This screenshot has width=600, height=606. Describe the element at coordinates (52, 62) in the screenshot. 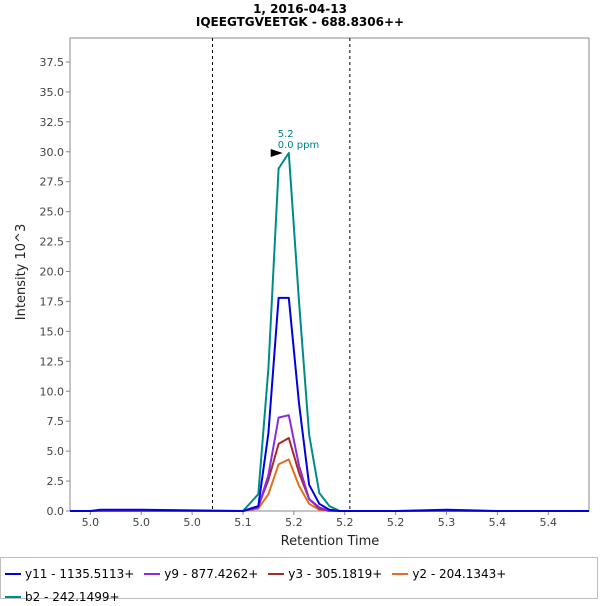

I see `y-tick-label: 37.5` at that location.